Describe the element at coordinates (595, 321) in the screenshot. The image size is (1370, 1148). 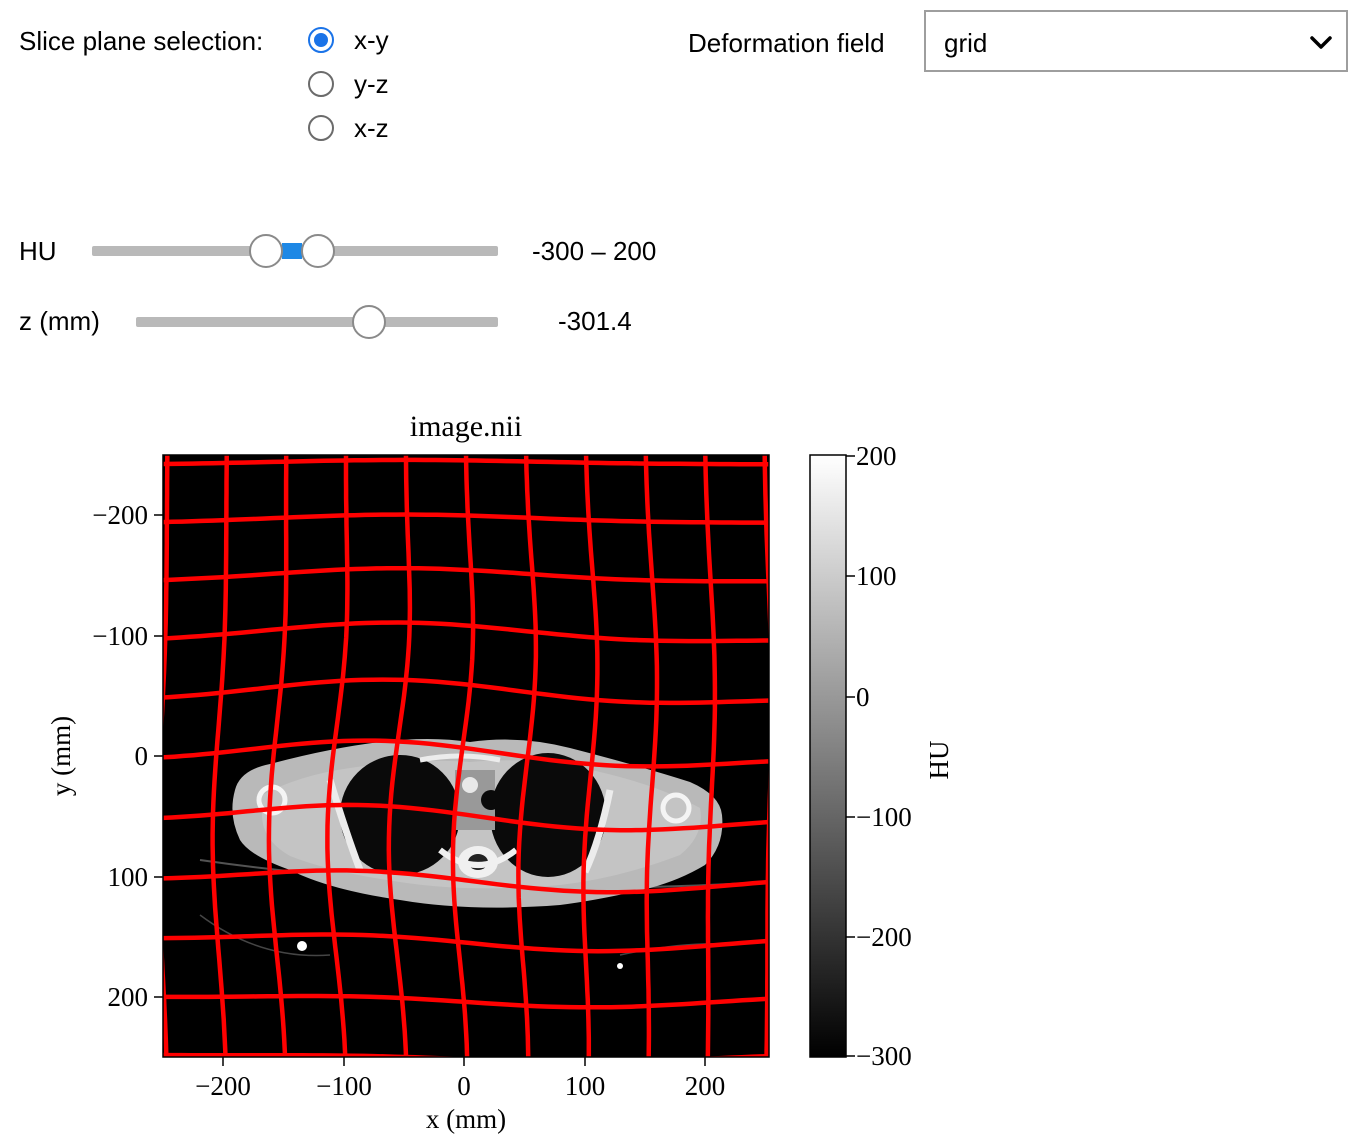
I see `z-value: -301.4` at that location.